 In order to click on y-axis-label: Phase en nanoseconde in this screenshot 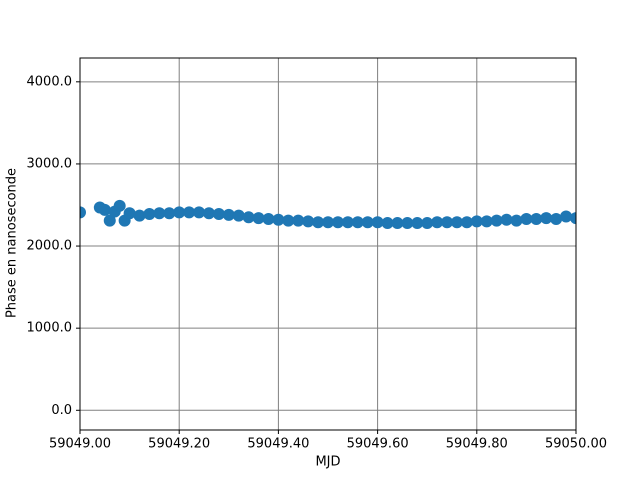, I will do `click(12, 243)`.